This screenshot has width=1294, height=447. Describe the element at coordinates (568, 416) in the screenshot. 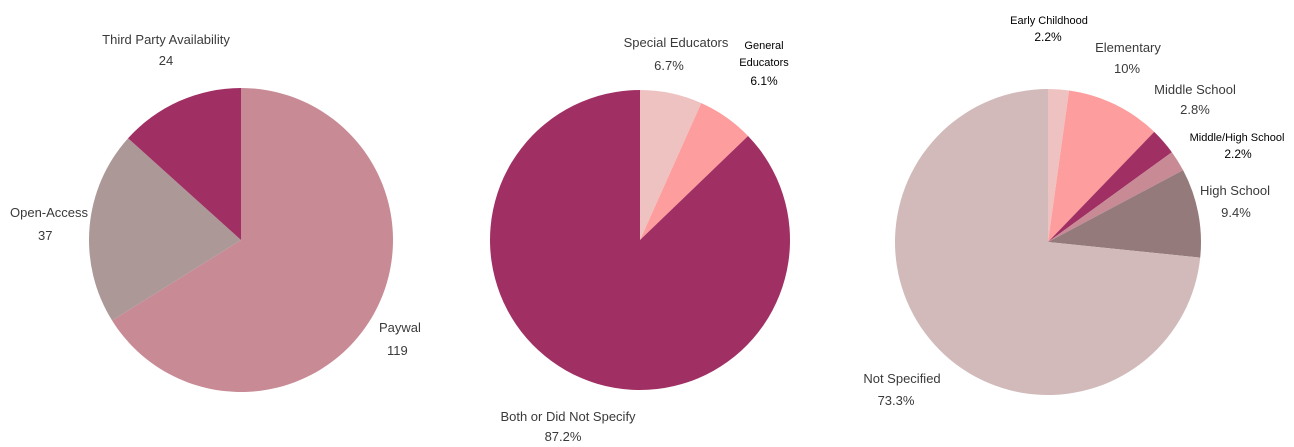

I see `slice-label-both-or-did-not-specify: Both or Did Not Specify` at that location.